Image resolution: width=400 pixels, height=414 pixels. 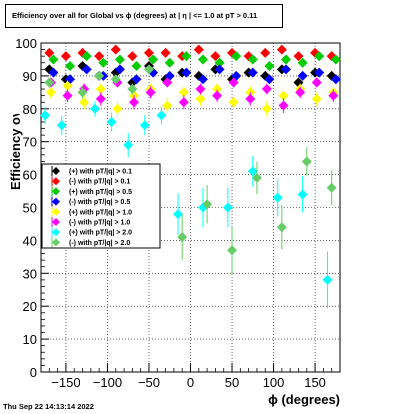 I want to click on x-tick-label: −150, so click(x=65, y=382).